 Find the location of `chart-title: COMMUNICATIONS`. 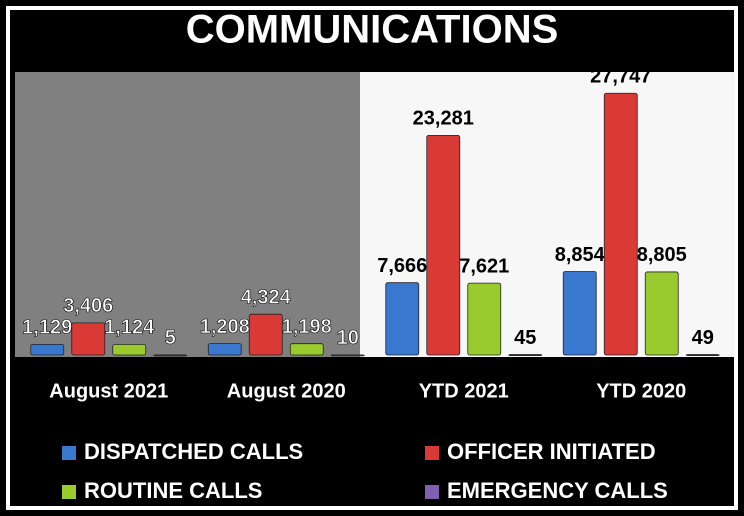

chart-title: COMMUNICATIONS is located at coordinates (372, 30).